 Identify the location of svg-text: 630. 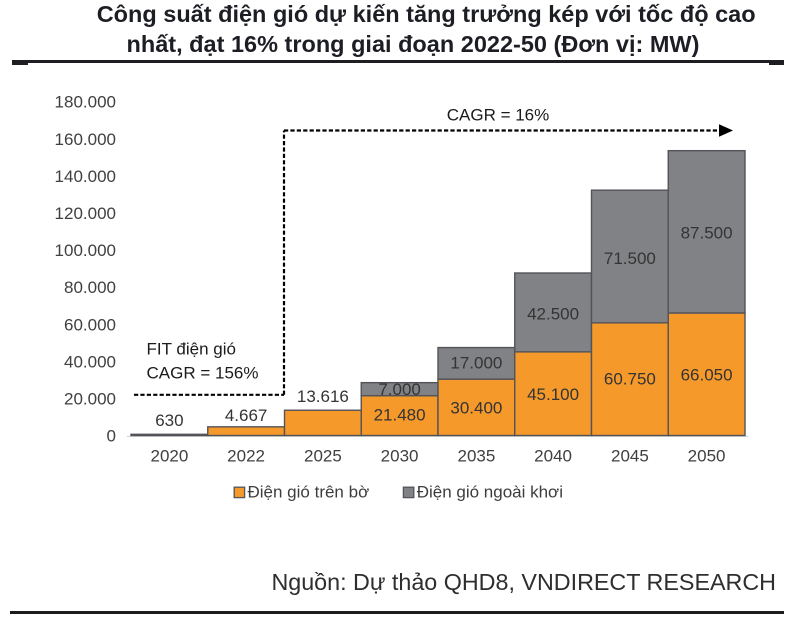
(169, 420).